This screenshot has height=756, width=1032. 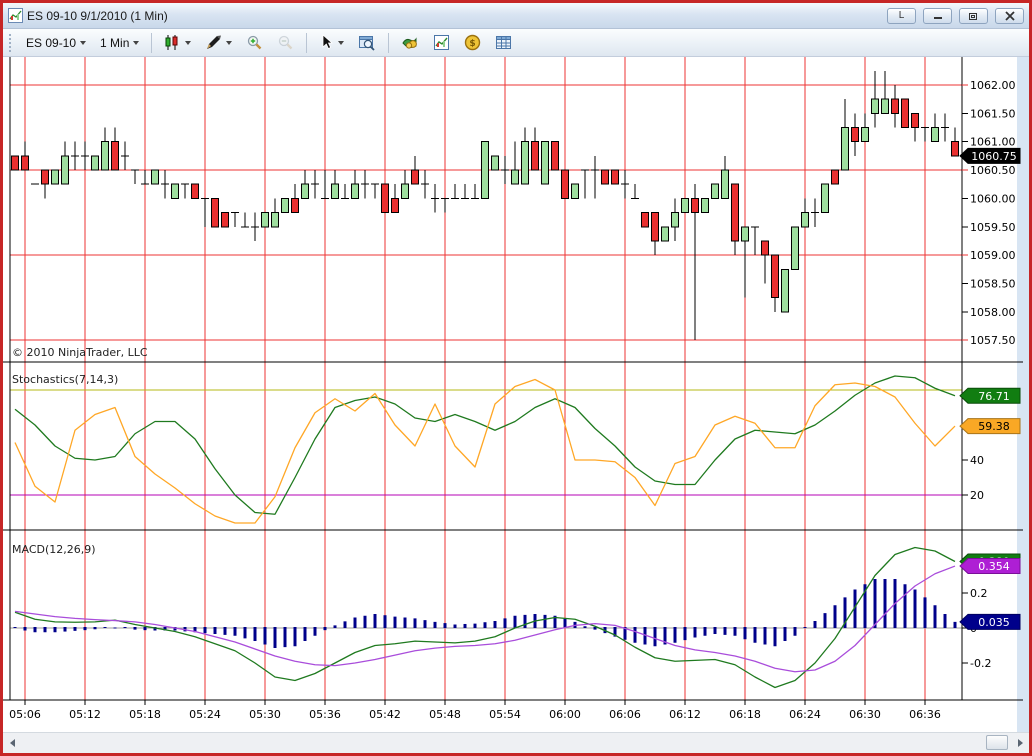 What do you see at coordinates (12, 743) in the screenshot?
I see `scroll-left-arrow` at bounding box center [12, 743].